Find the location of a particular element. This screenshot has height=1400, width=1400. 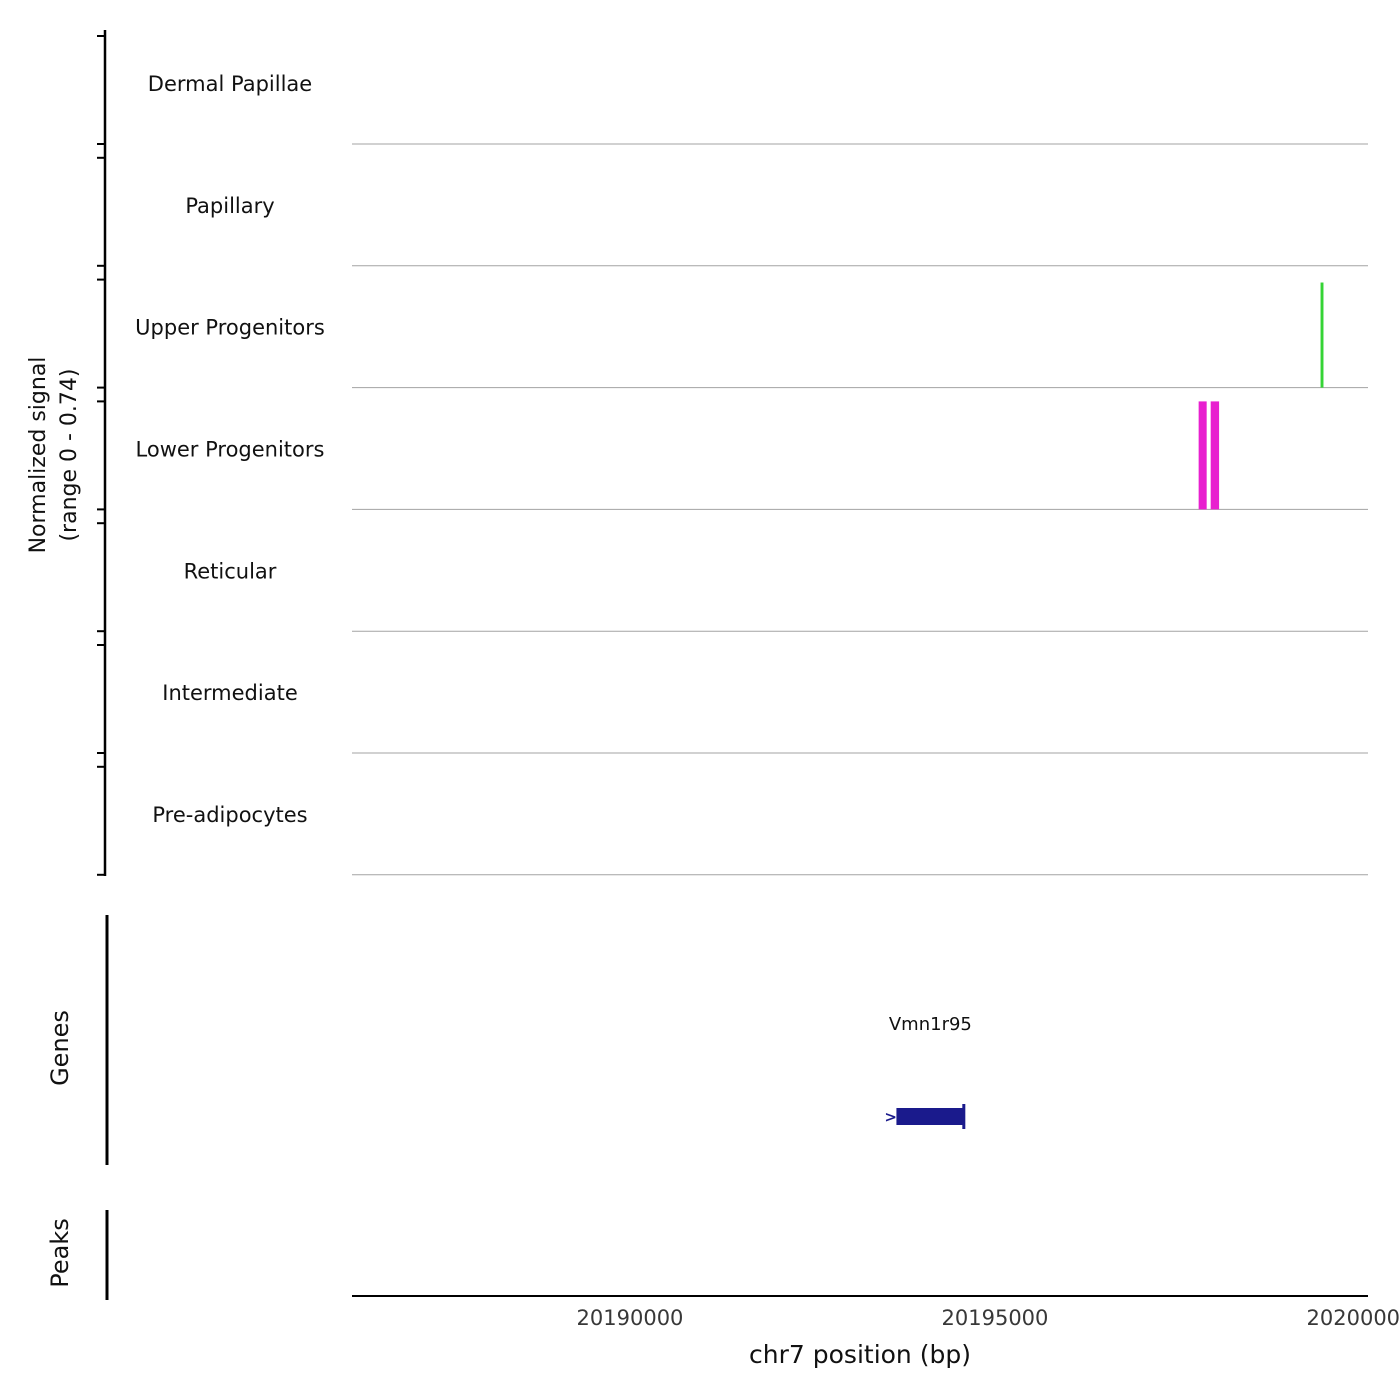

track-label: Upper Progenitors is located at coordinates (230, 328).